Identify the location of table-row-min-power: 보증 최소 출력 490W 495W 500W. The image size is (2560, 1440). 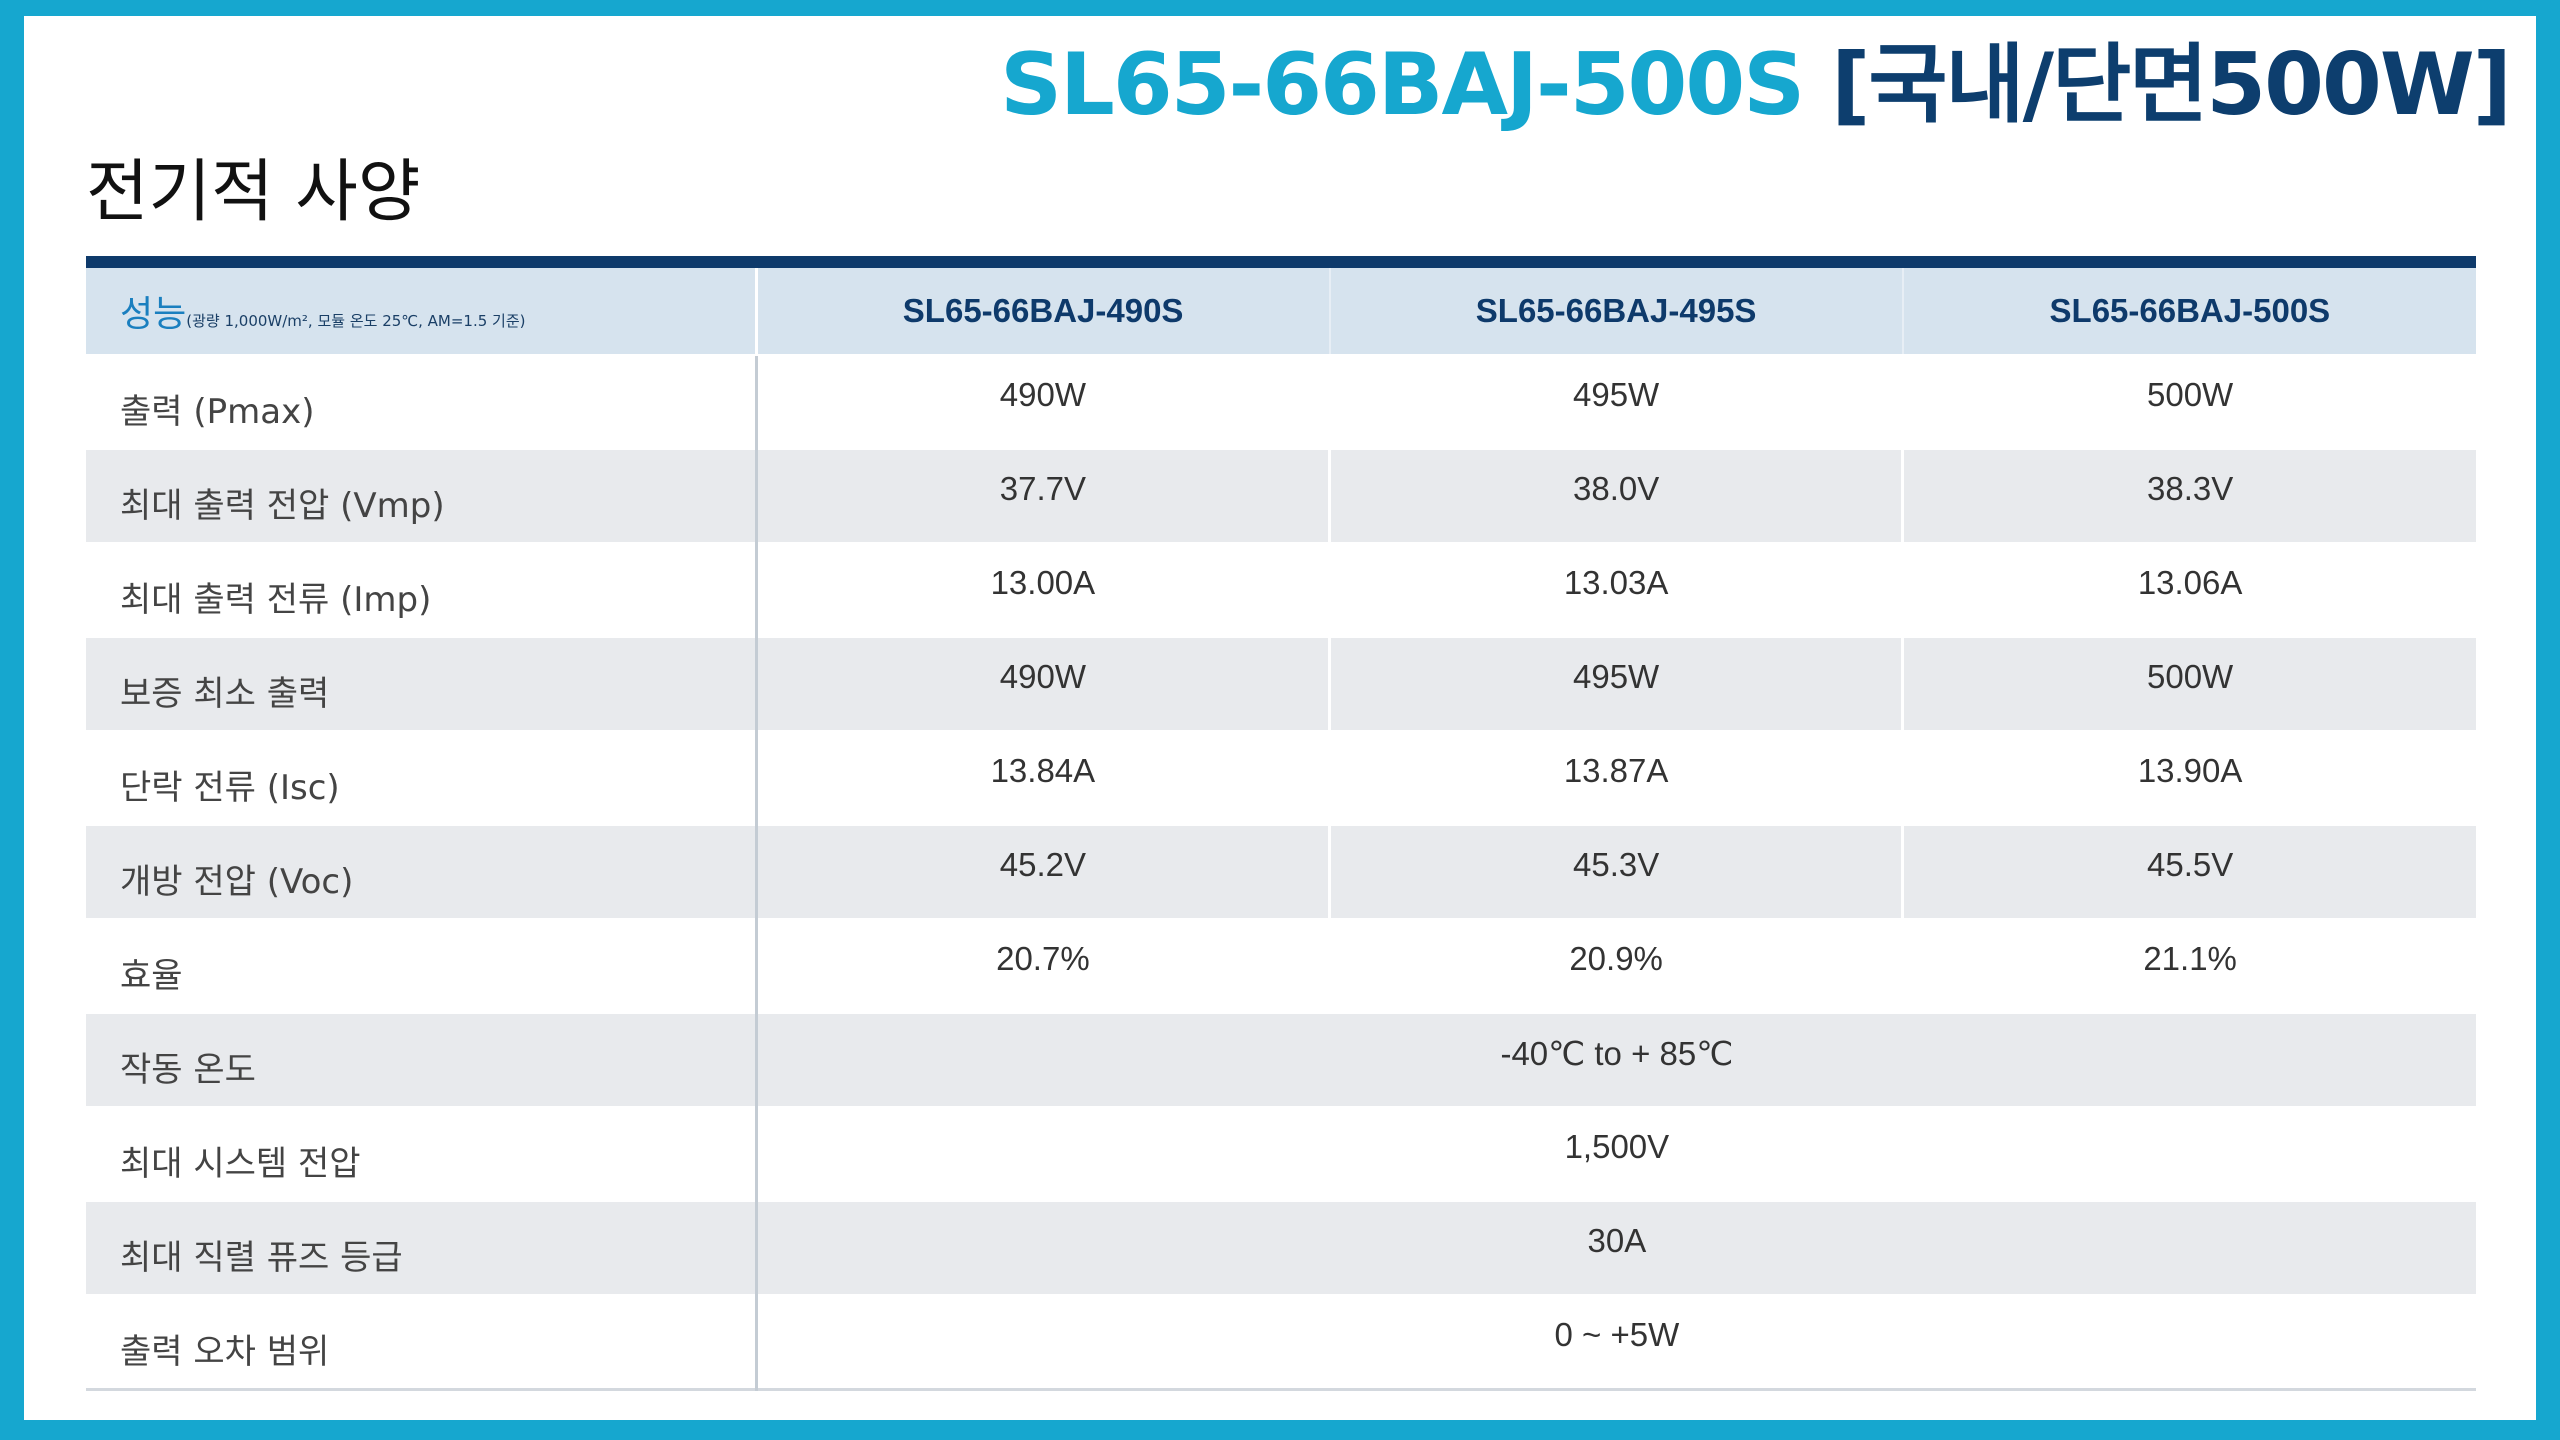
(1281, 684).